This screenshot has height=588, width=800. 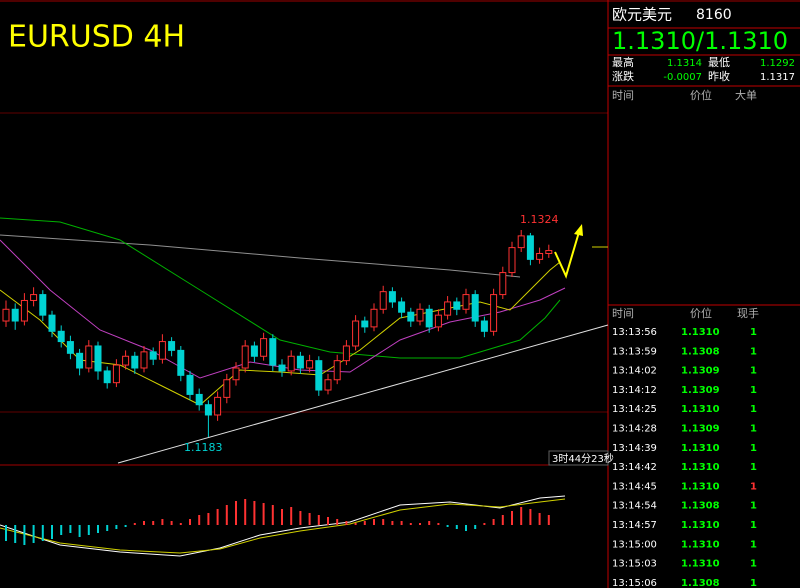 What do you see at coordinates (283, 526) in the screenshot?
I see `macd-line` at bounding box center [283, 526].